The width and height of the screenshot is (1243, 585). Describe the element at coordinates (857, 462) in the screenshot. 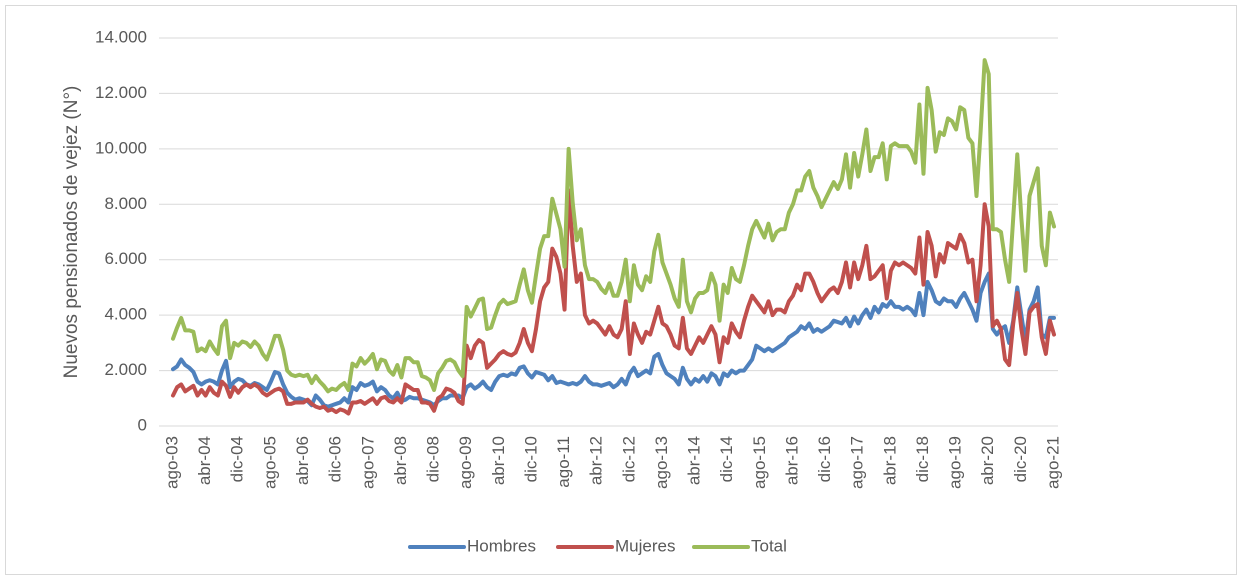

I see `x-tick-label: ago-17` at that location.